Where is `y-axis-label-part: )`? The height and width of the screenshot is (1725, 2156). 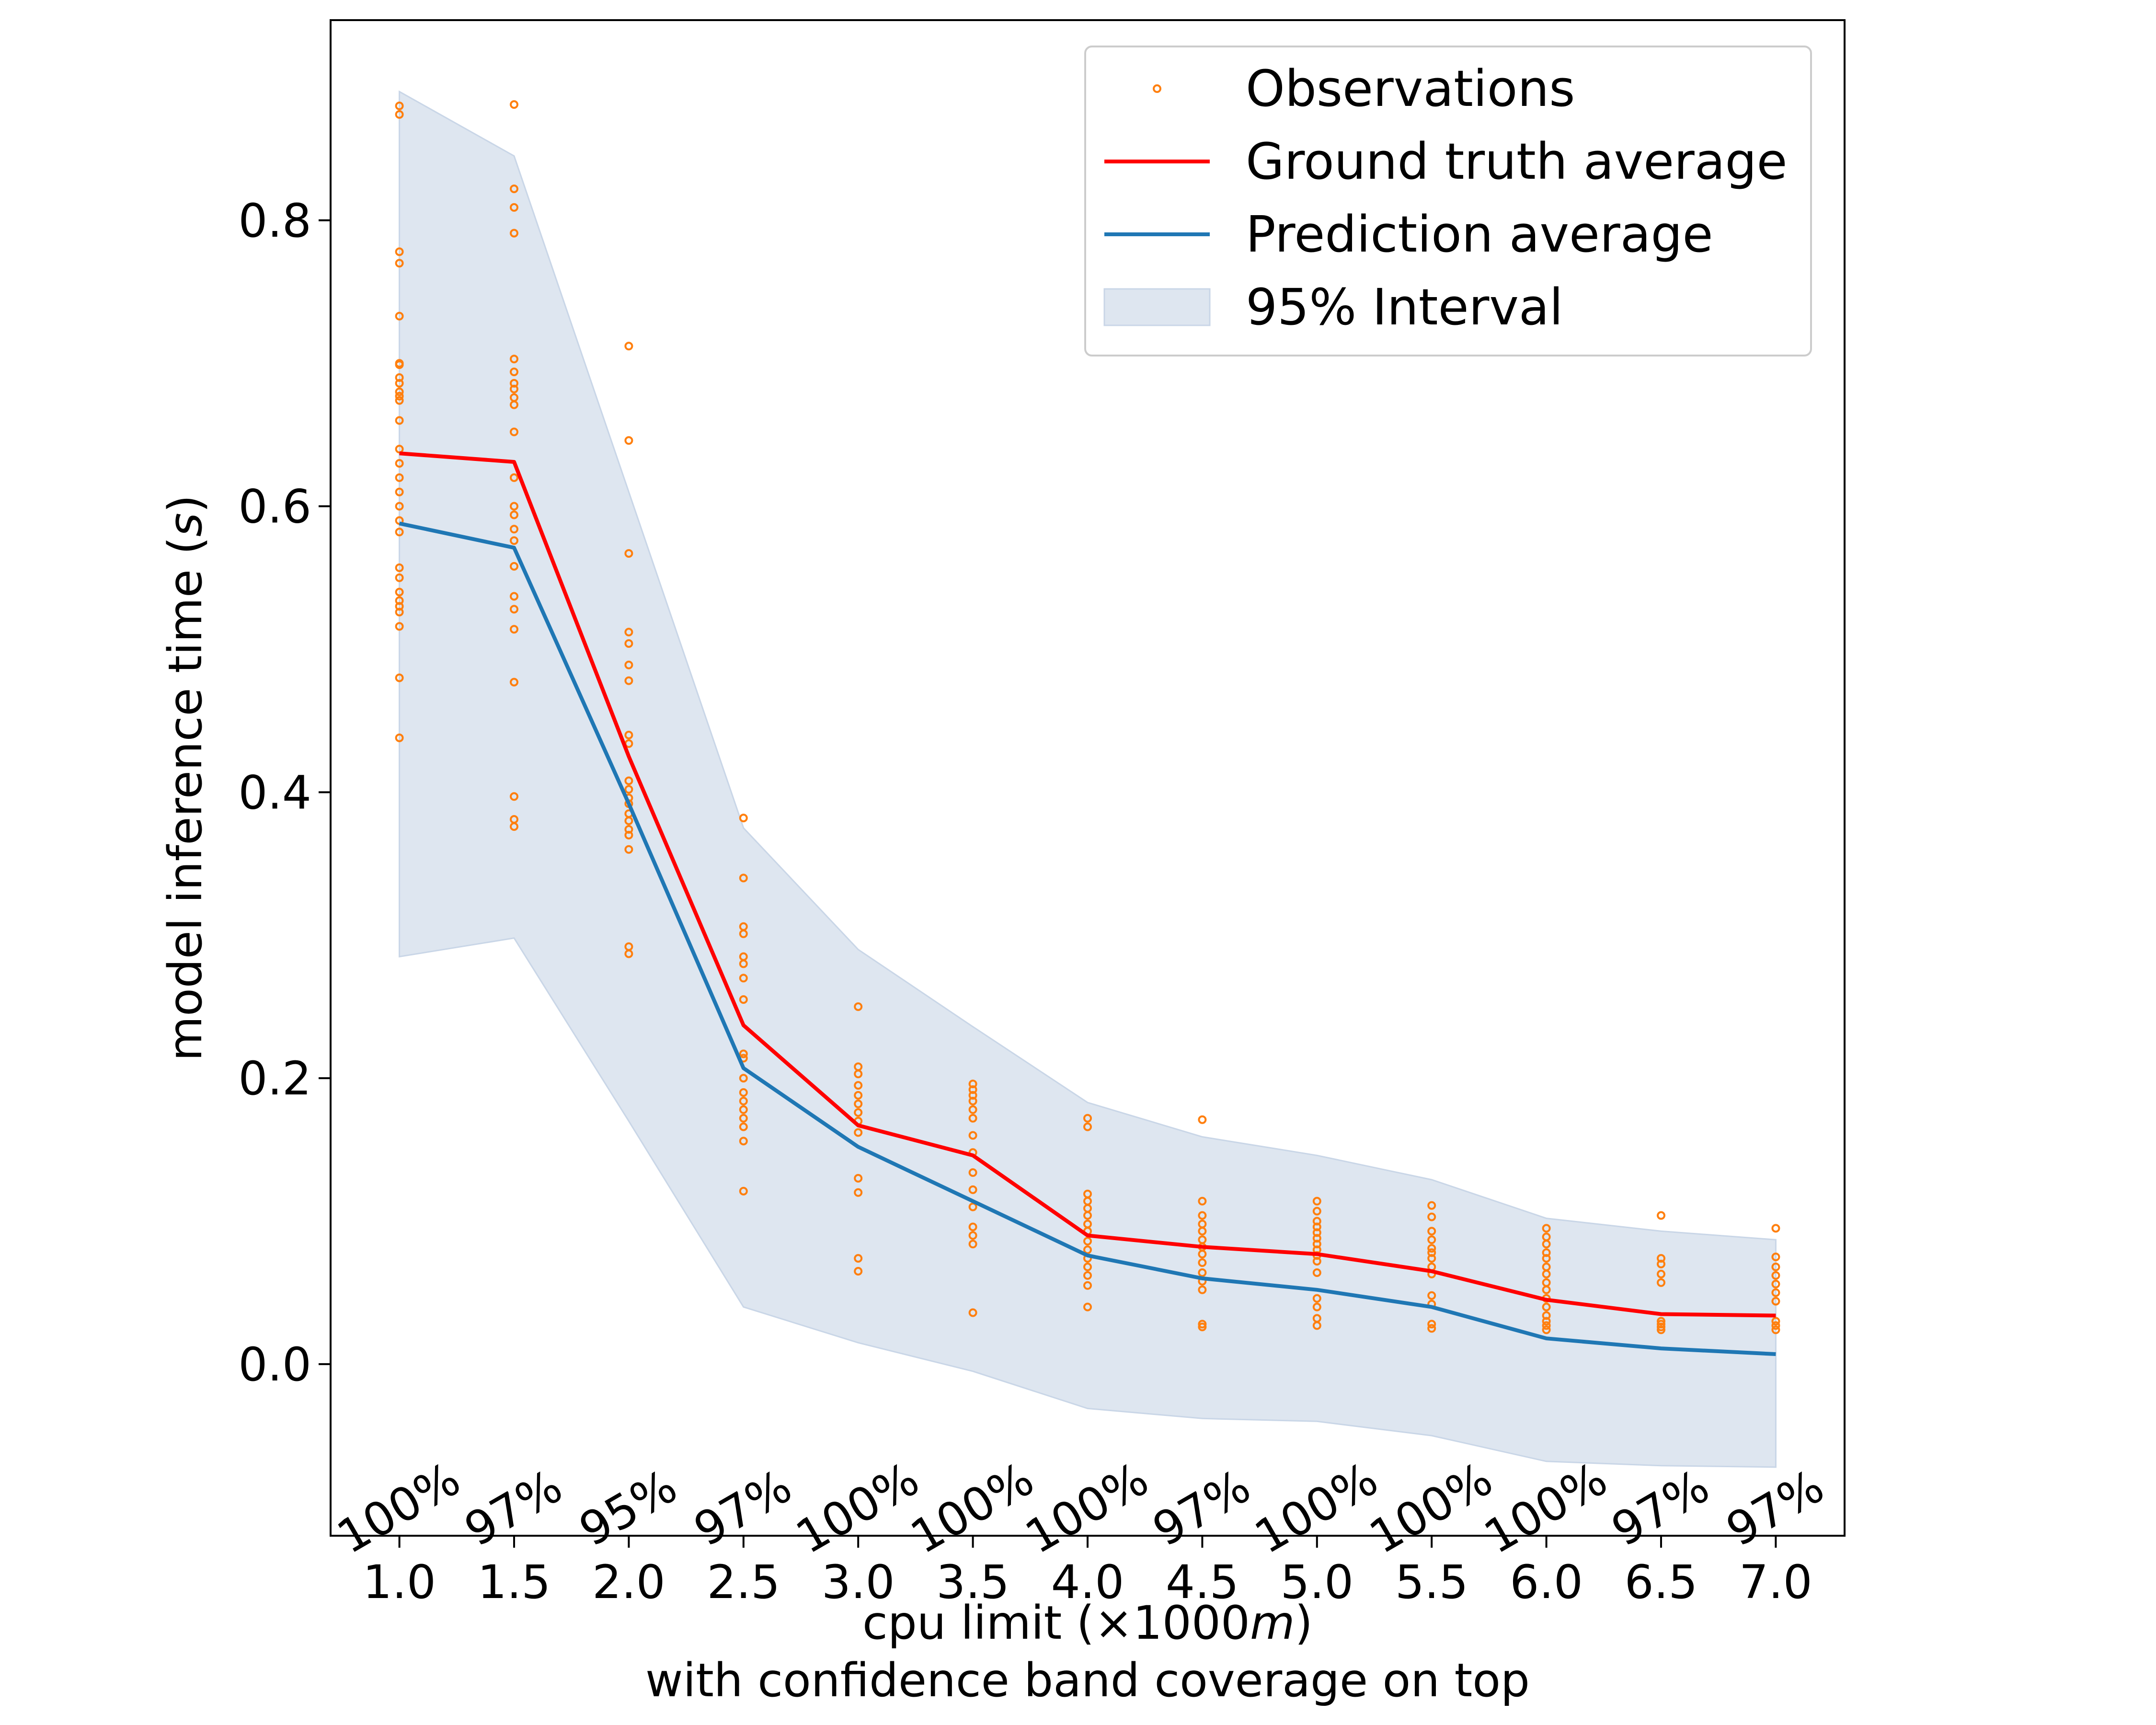
y-axis-label-part: ) is located at coordinates (185, 504).